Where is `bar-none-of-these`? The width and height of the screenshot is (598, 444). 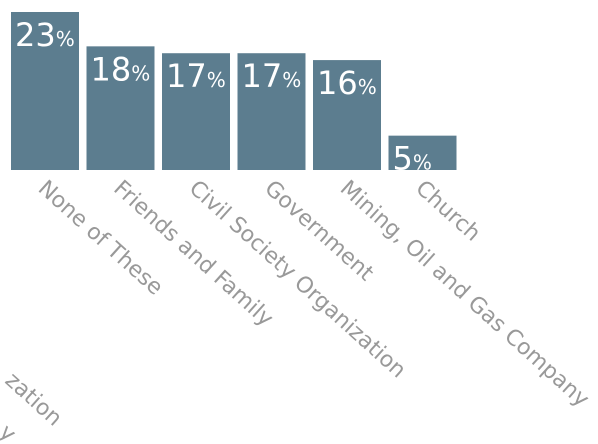 bar-none-of-these is located at coordinates (45, 91).